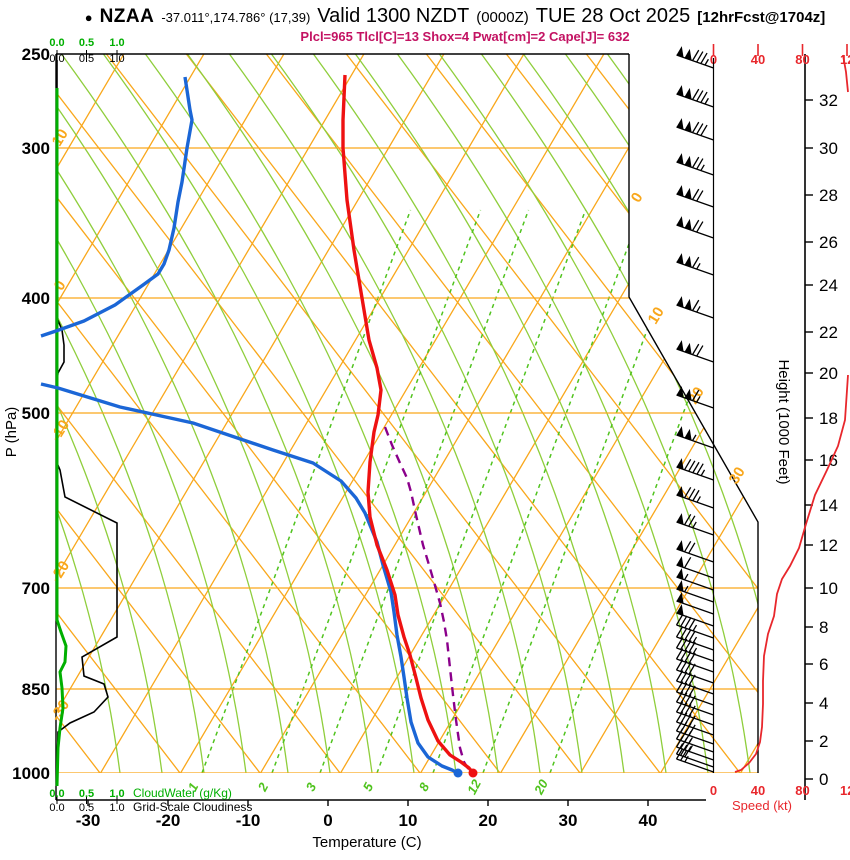 The image size is (850, 860). I want to click on temp-tick-label: 20, so click(488, 820).